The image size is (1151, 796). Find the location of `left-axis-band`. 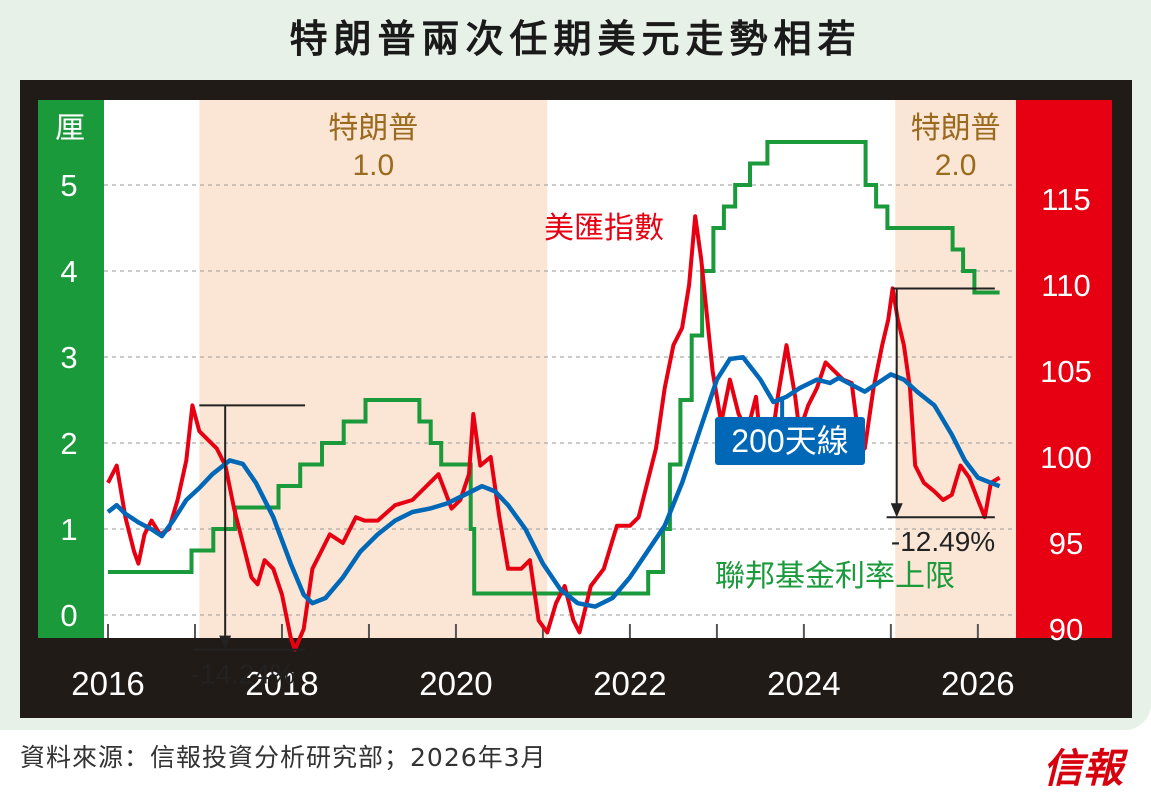

left-axis-band is located at coordinates (71, 369).